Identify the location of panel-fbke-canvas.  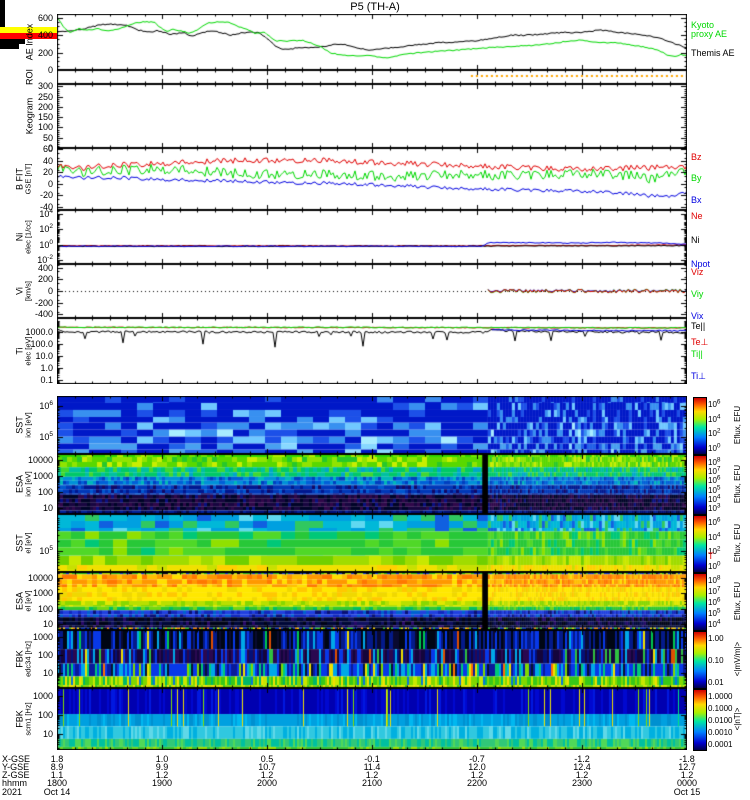
(372, 659).